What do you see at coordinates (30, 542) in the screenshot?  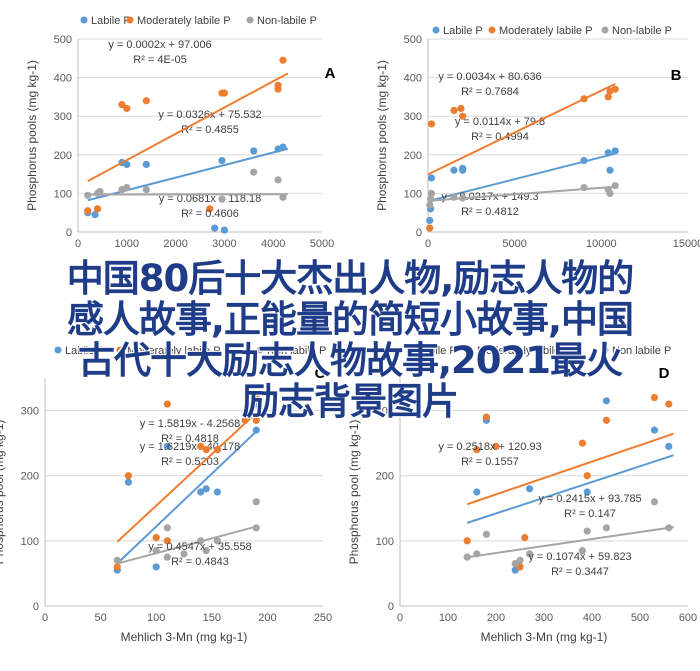 I see `y-tick-label: 100` at bounding box center [30, 542].